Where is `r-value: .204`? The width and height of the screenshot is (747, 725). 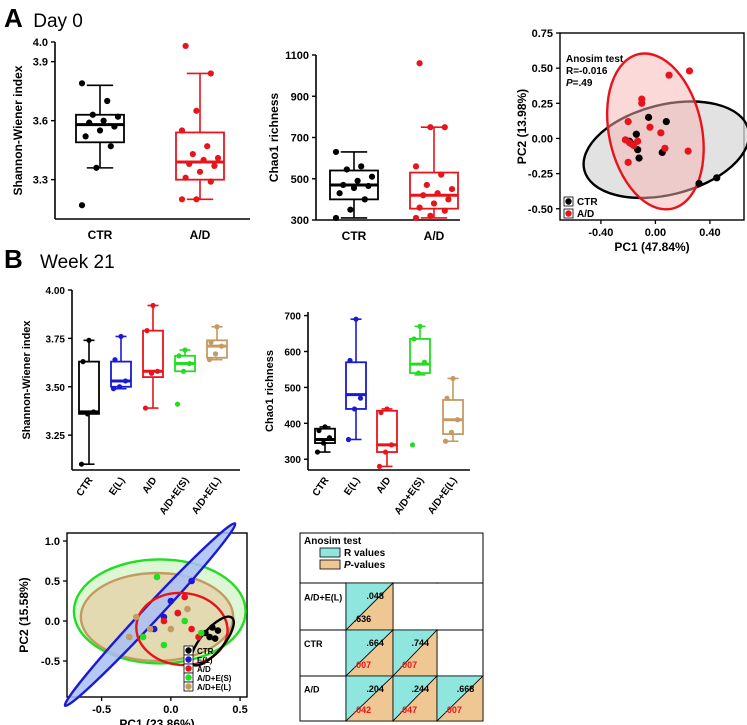 r-value: .204 is located at coordinates (375, 689).